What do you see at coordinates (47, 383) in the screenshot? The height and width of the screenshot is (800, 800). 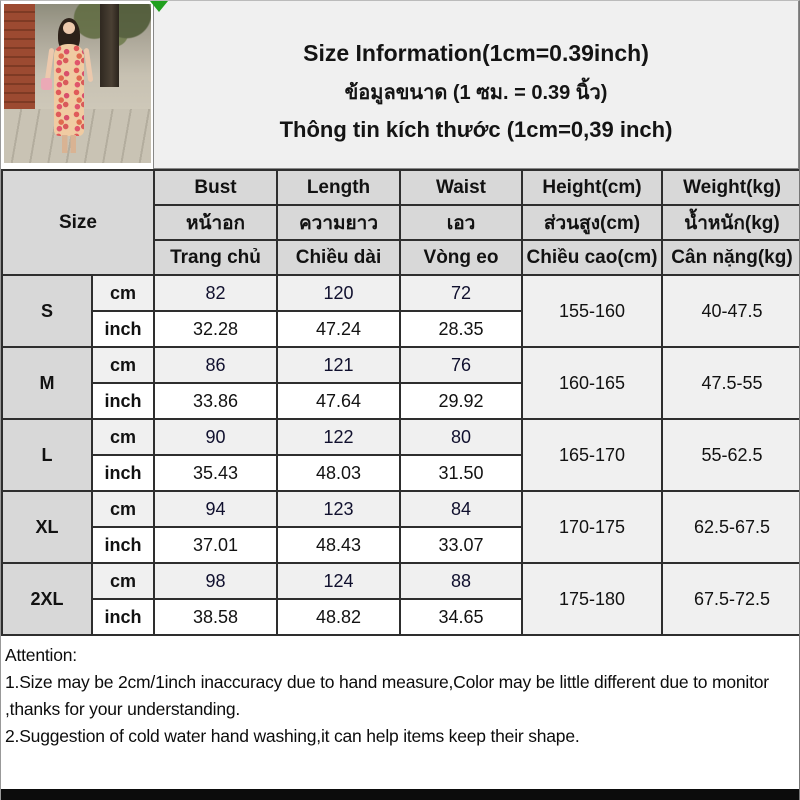 I see `size-label-cell: M` at bounding box center [47, 383].